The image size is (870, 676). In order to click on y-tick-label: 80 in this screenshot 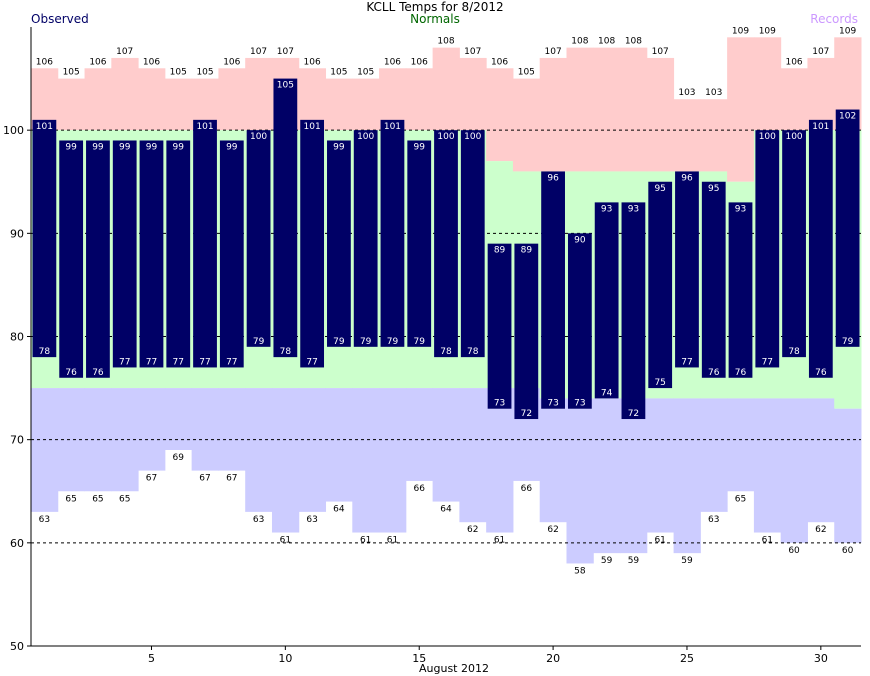, I will do `click(17, 337)`.